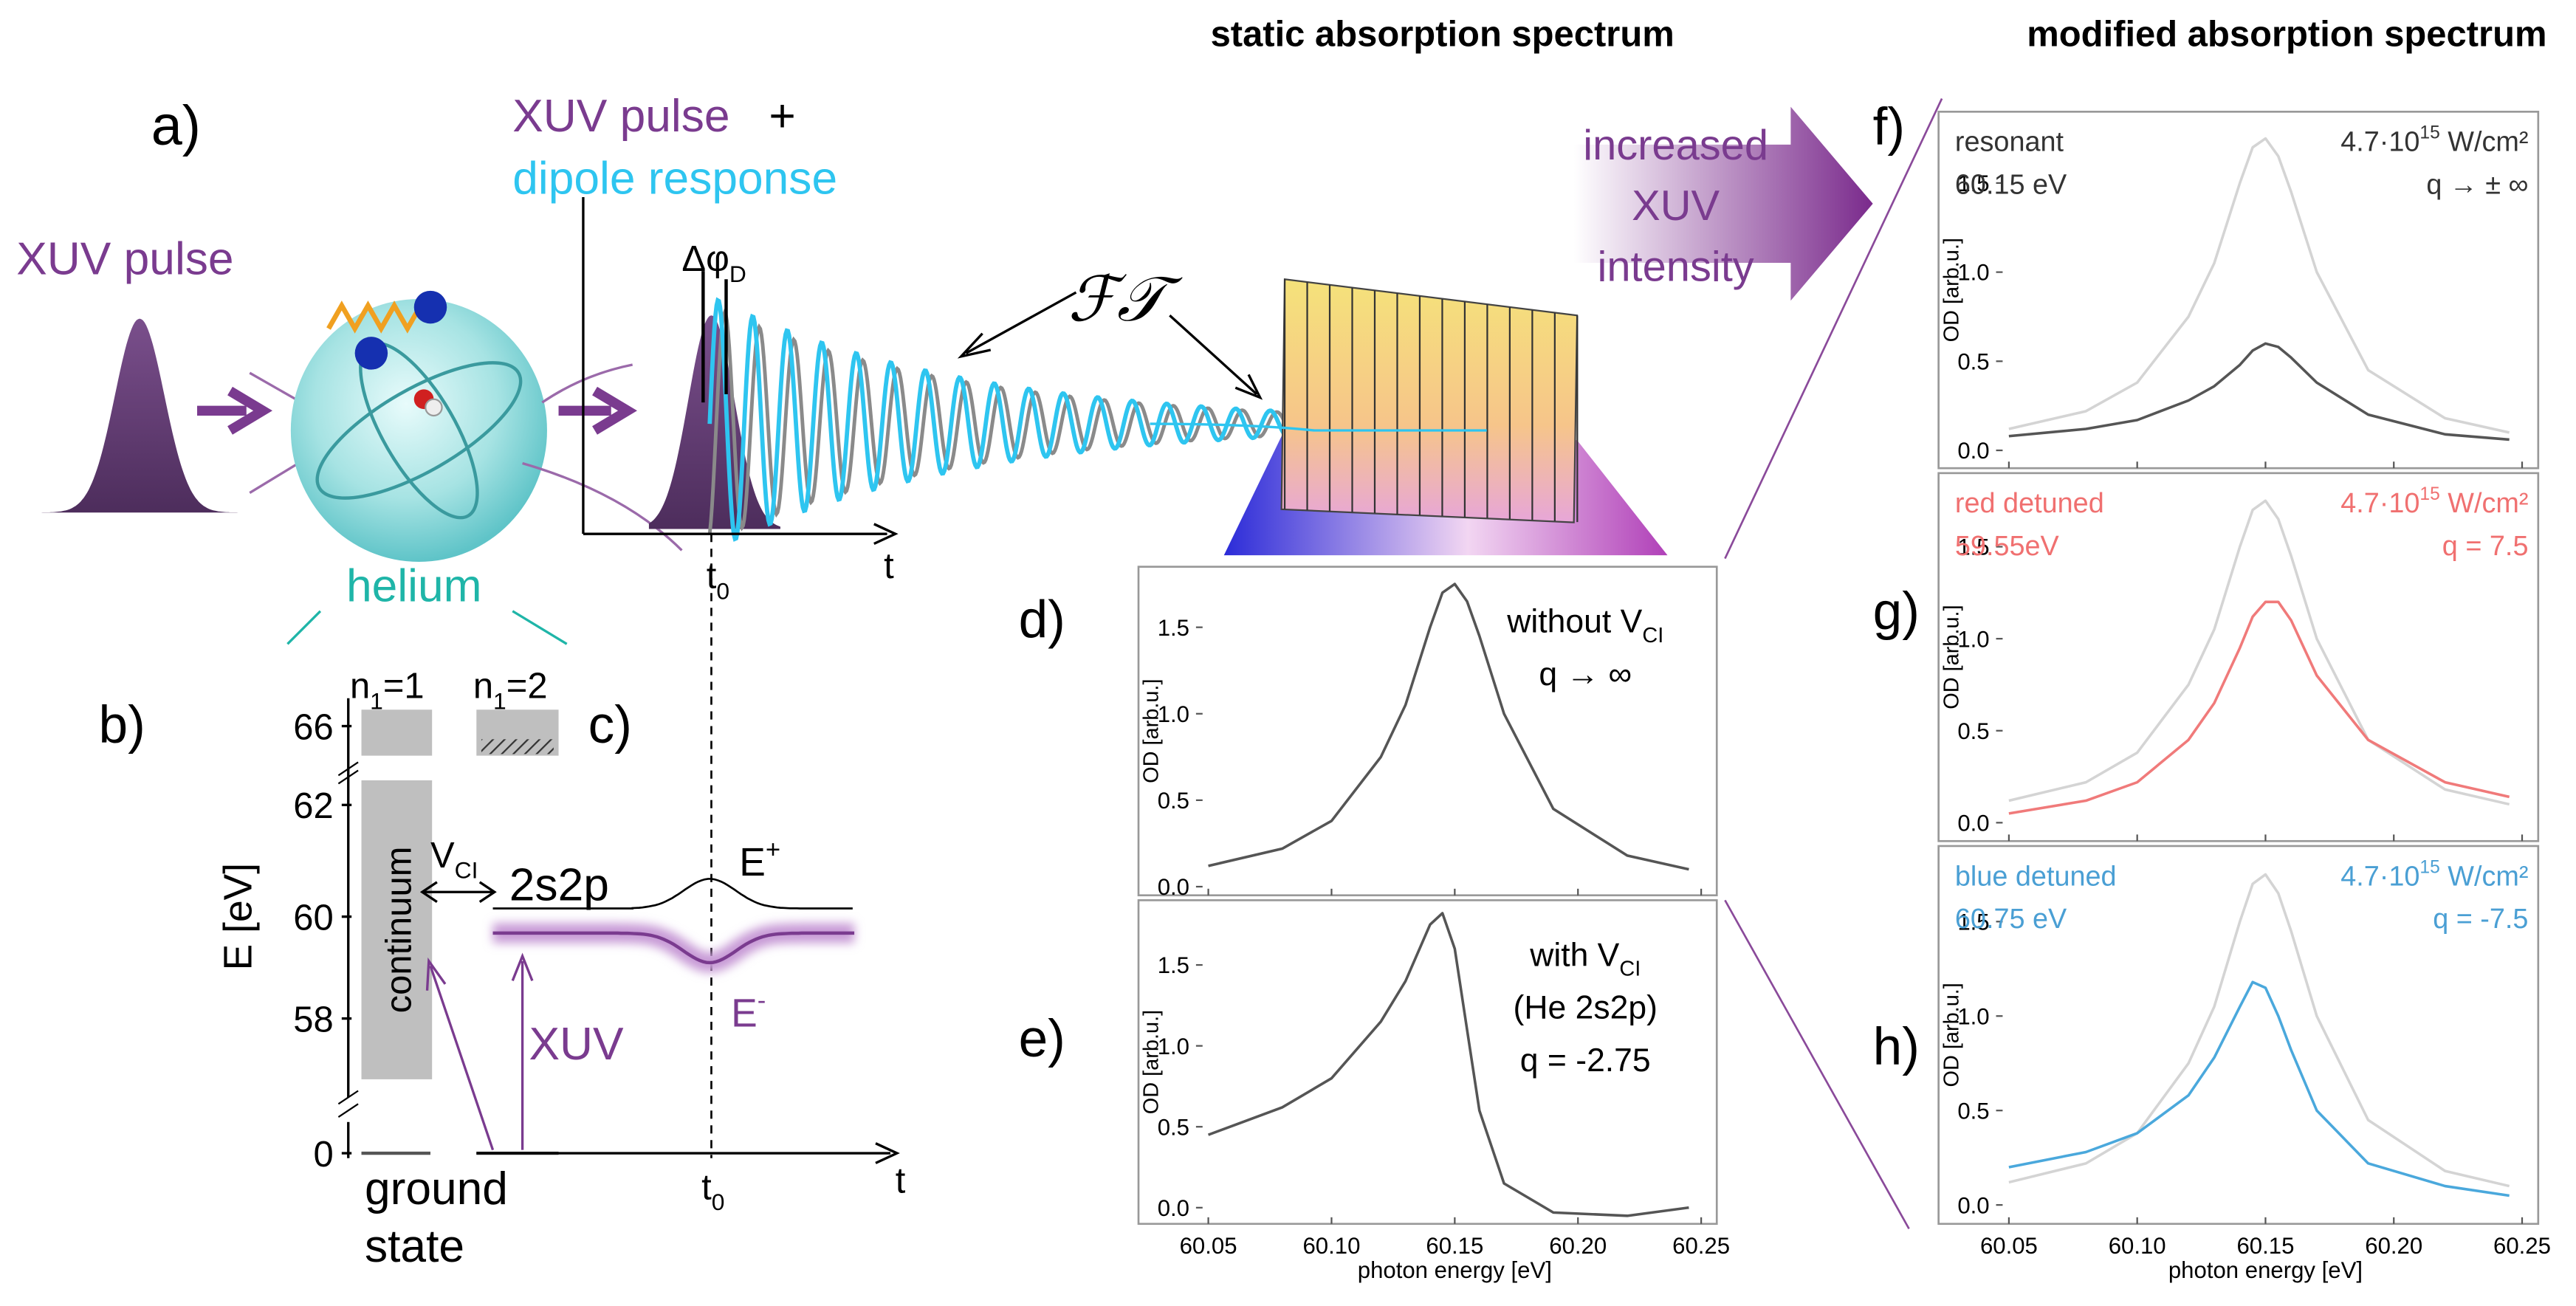 This screenshot has height=1306, width=2576. I want to click on text-segment: D, so click(737, 274).